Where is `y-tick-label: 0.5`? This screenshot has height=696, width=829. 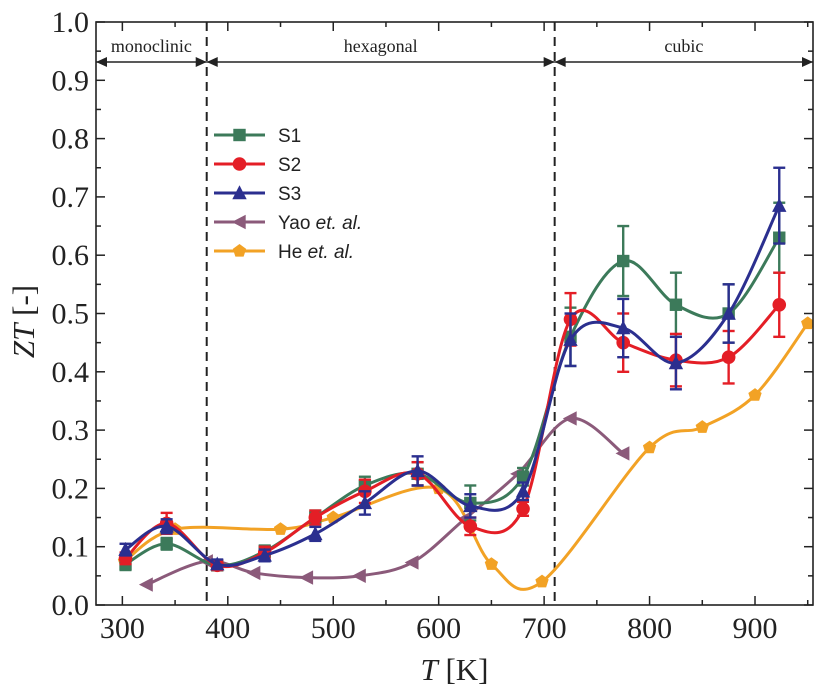 y-tick-label: 0.5 is located at coordinates (71, 314).